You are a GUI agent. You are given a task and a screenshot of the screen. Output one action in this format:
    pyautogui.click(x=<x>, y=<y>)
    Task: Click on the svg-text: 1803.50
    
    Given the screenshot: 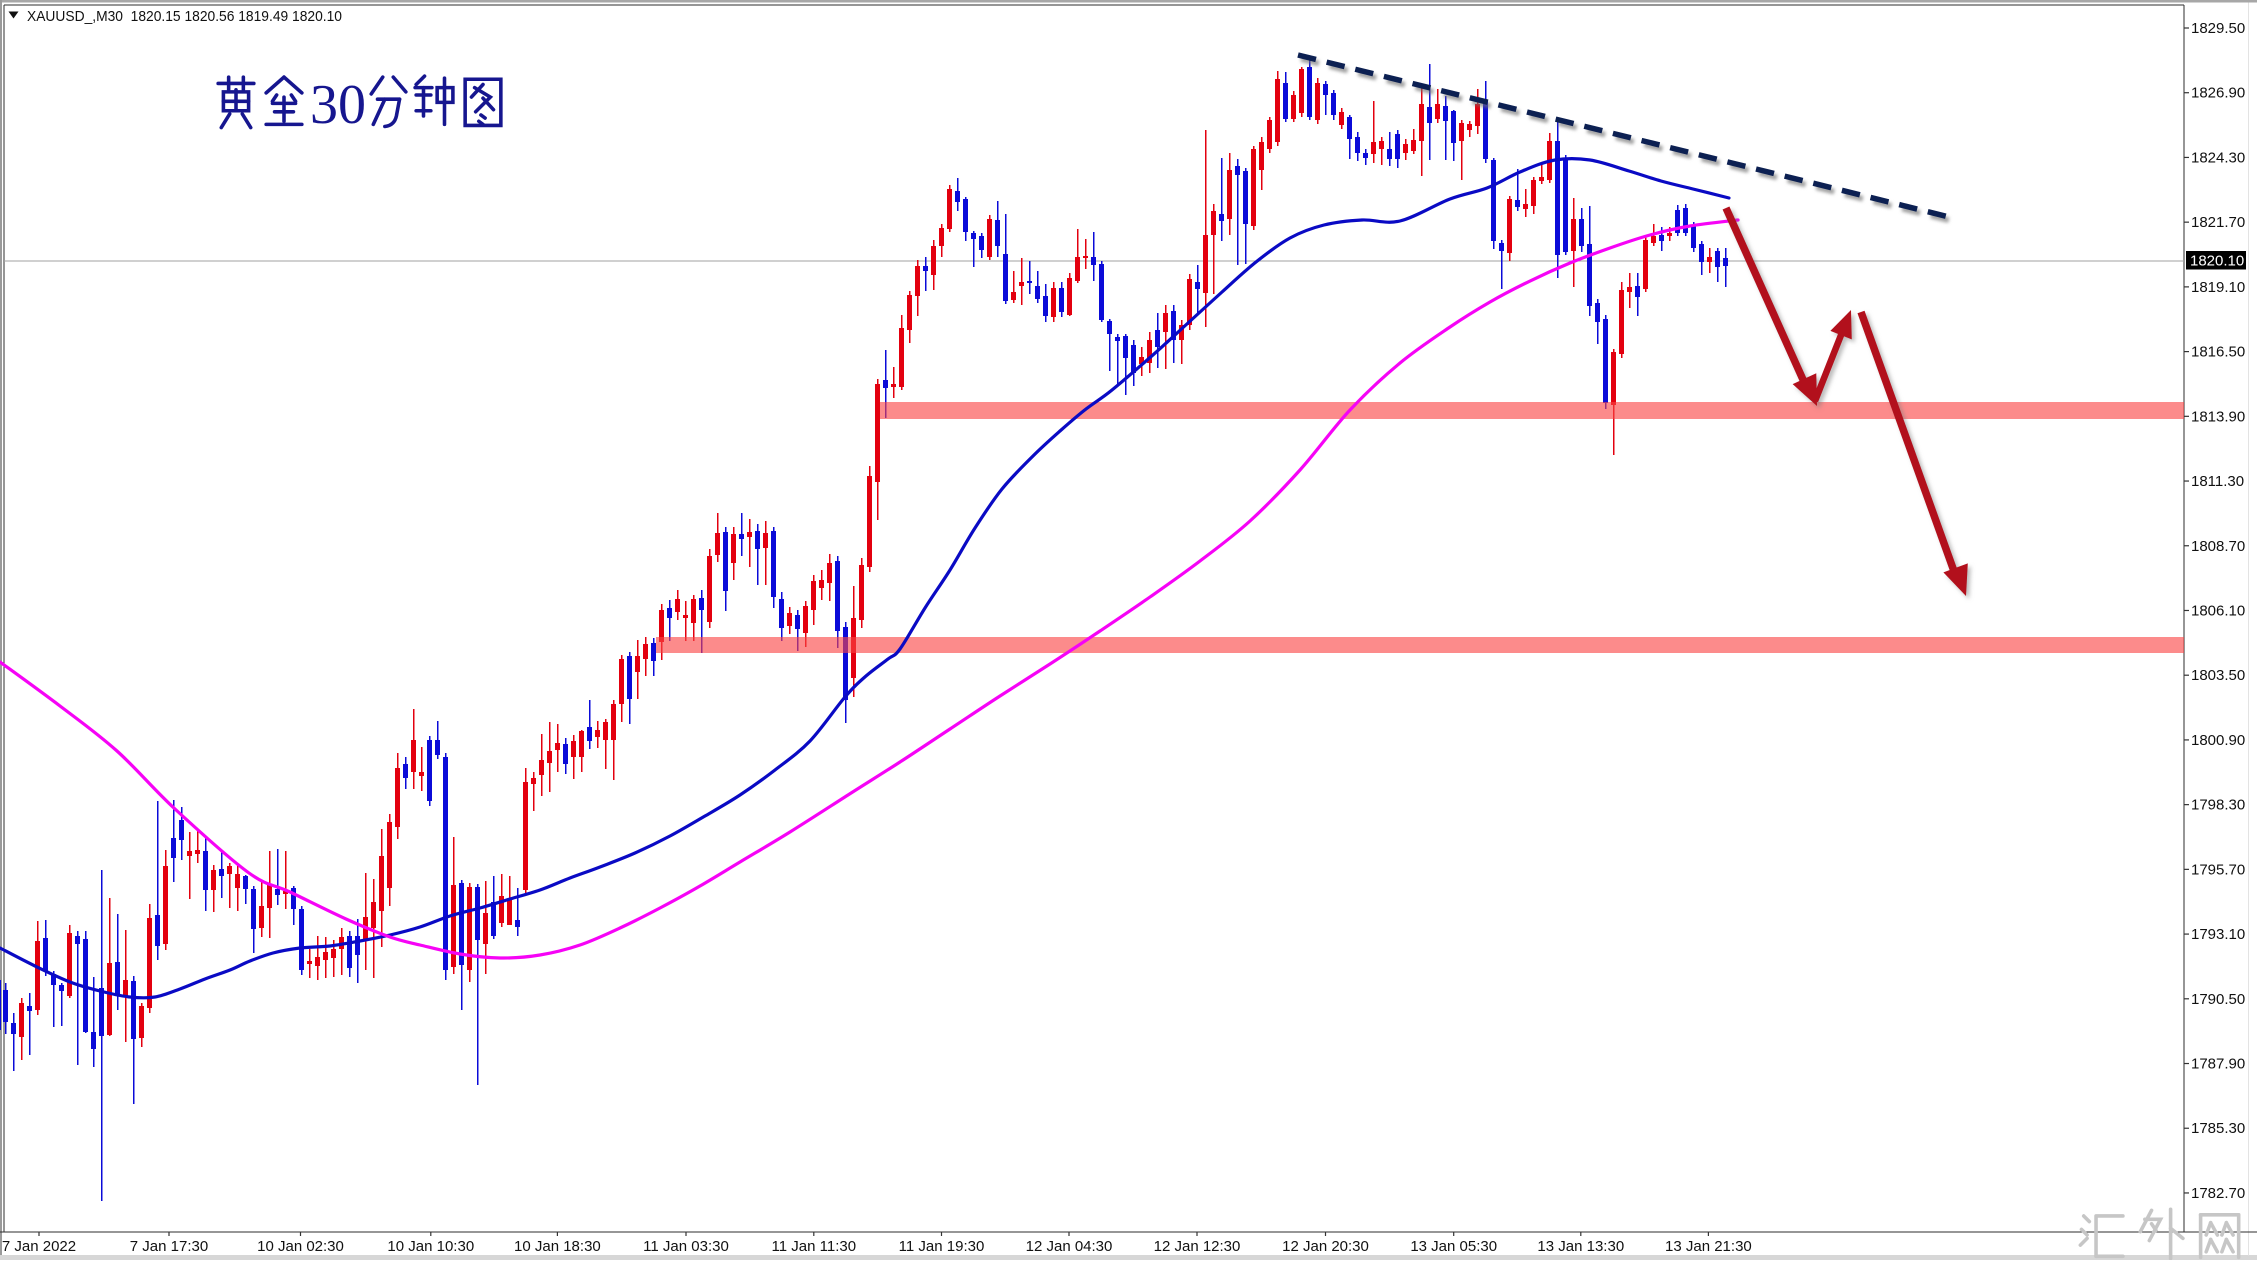 What is the action you would take?
    pyautogui.click(x=2218, y=675)
    